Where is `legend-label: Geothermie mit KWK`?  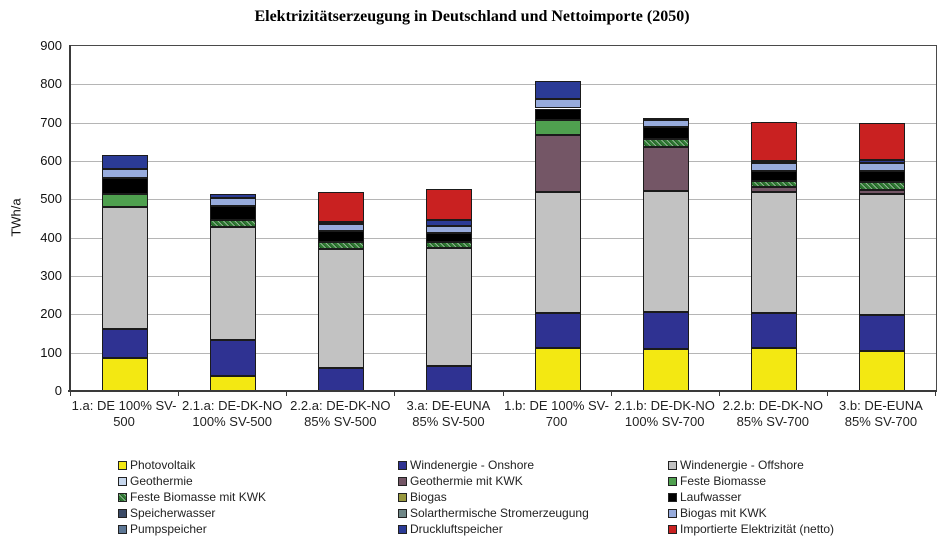 legend-label: Geothermie mit KWK is located at coordinates (466, 481).